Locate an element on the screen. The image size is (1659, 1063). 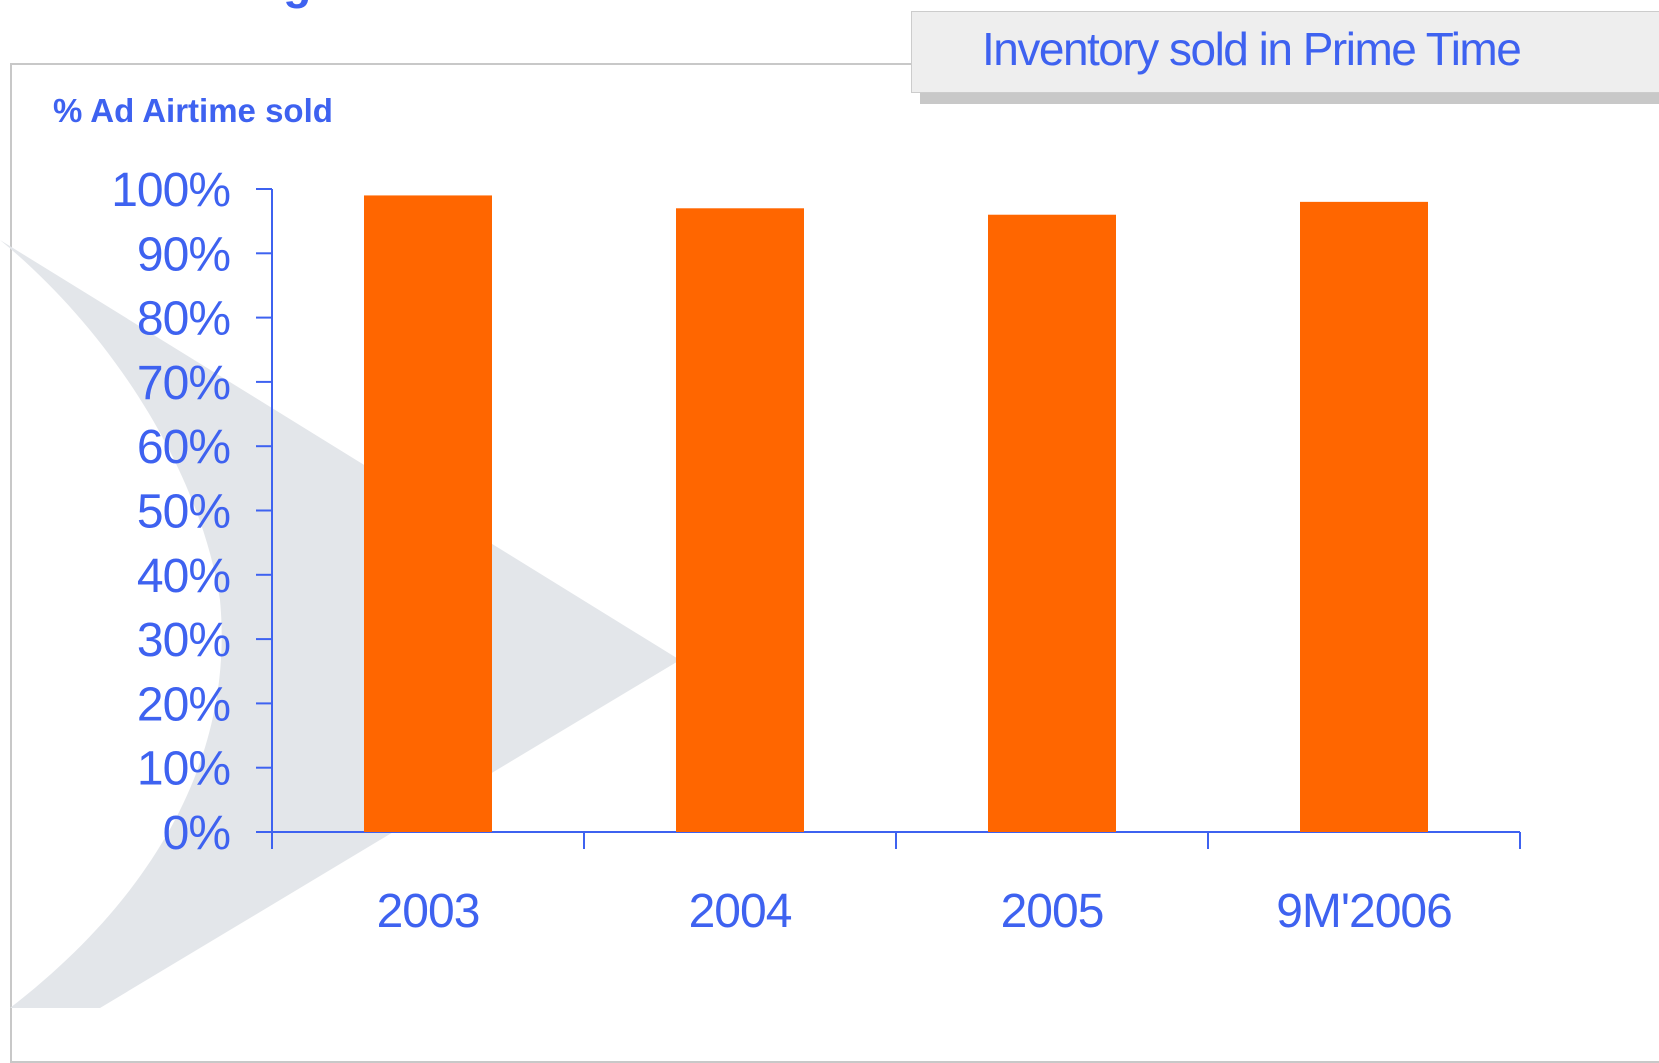
y-tick-label: 10% is located at coordinates (183, 769).